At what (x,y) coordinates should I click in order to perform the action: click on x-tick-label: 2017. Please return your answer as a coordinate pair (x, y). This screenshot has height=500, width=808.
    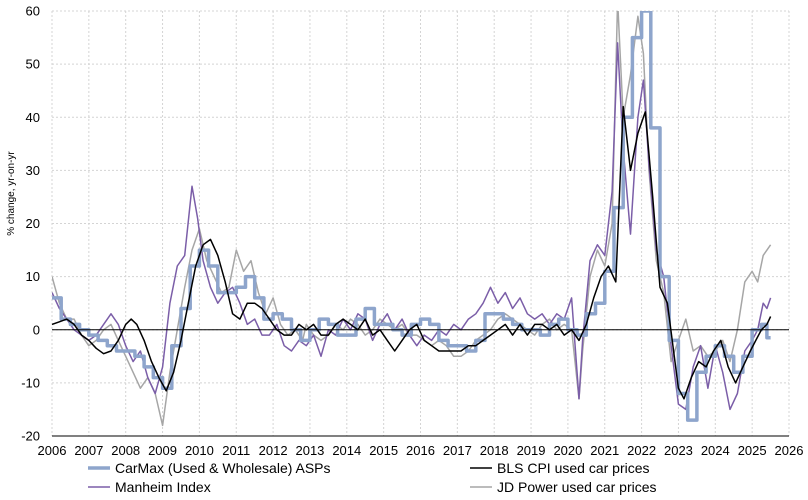
    Looking at the image, I should click on (457, 450).